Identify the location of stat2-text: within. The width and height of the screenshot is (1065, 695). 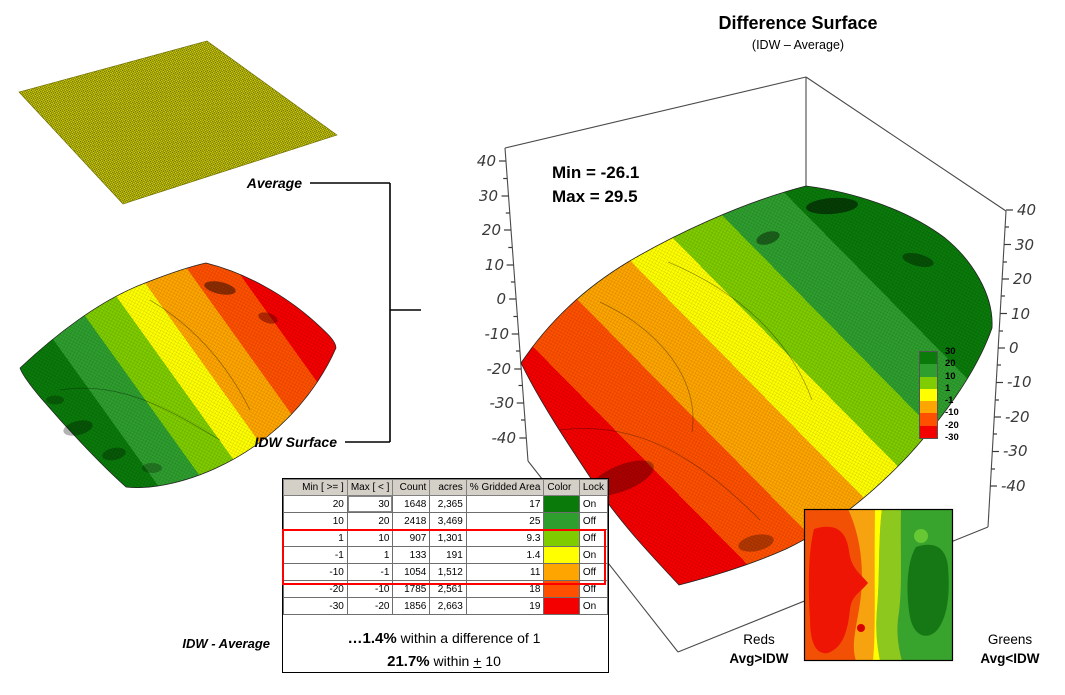
(451, 661).